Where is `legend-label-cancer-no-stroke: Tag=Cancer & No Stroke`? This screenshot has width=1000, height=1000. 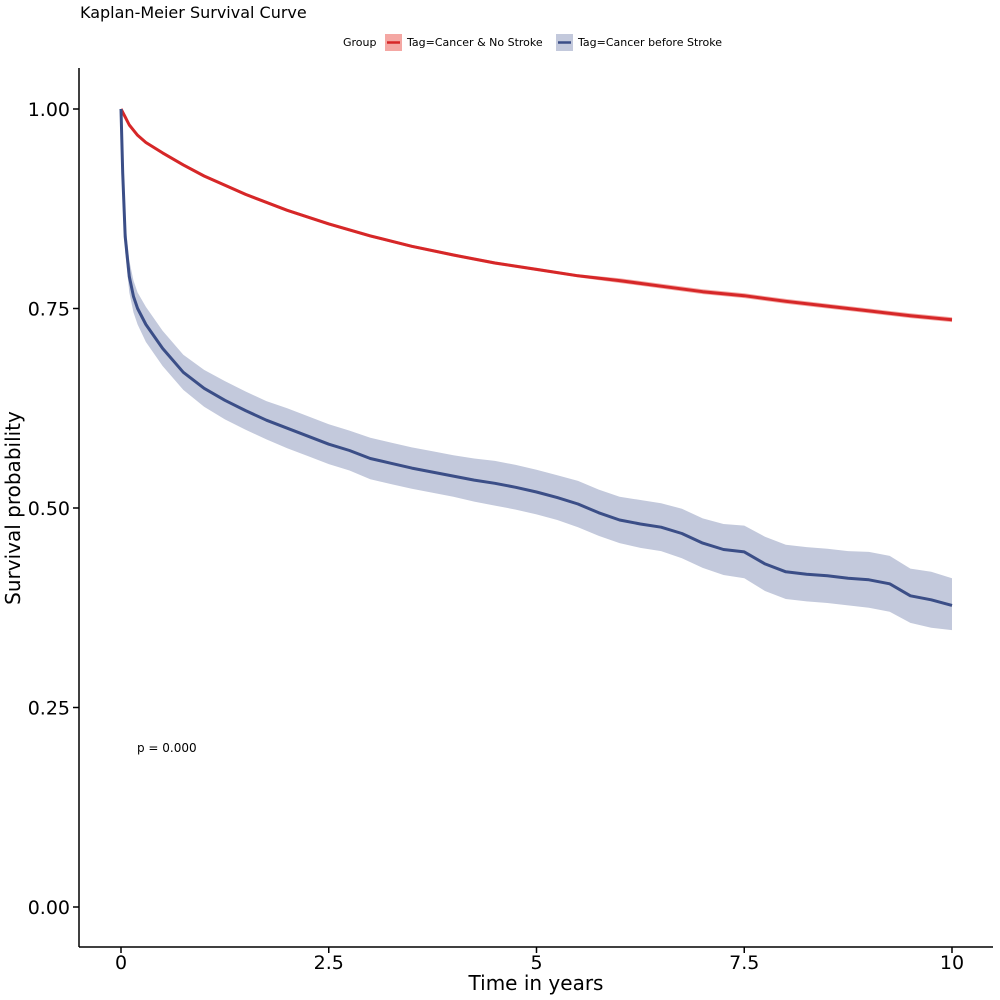
legend-label-cancer-no-stroke: Tag=Cancer & No Stroke is located at coordinates (474, 42).